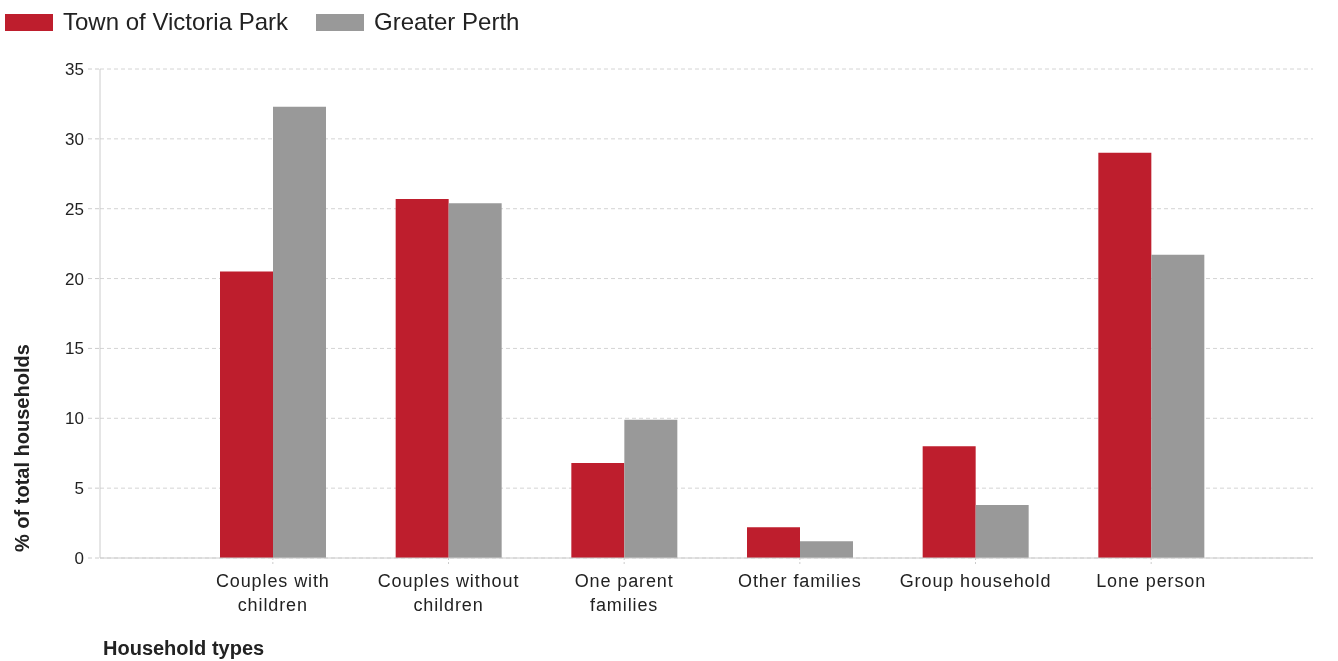 The height and width of the screenshot is (661, 1338). Describe the element at coordinates (74, 70) in the screenshot. I see `y-tick-label: 35` at that location.